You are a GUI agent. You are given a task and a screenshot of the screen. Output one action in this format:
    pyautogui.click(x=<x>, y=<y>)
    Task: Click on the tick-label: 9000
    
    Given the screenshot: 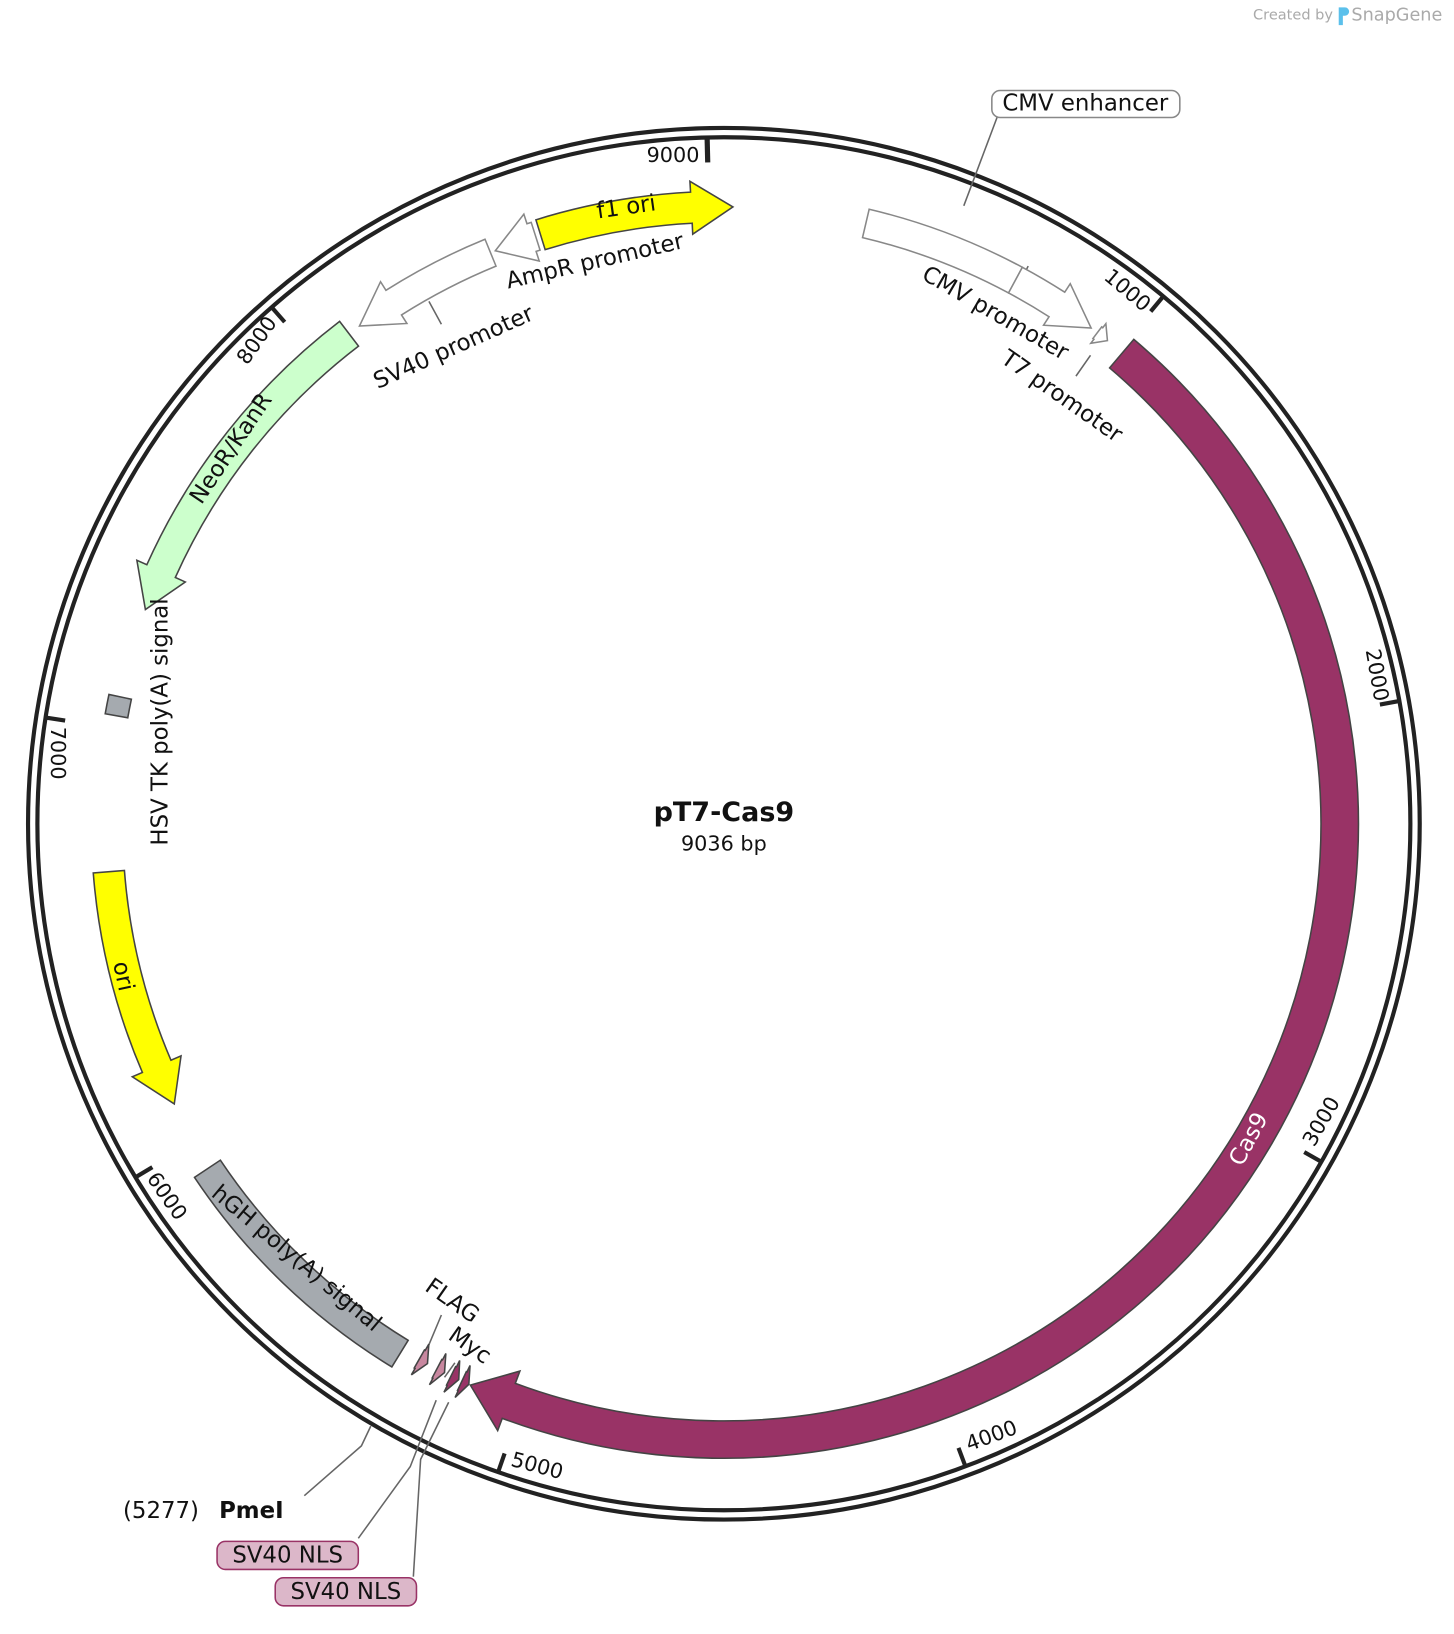 What is the action you would take?
    pyautogui.click(x=673, y=155)
    